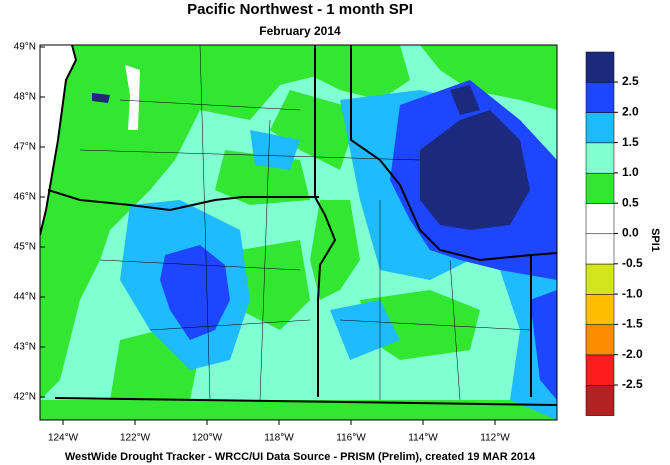  I want to click on colorbar-tick-label: -2.0, so click(632, 354).